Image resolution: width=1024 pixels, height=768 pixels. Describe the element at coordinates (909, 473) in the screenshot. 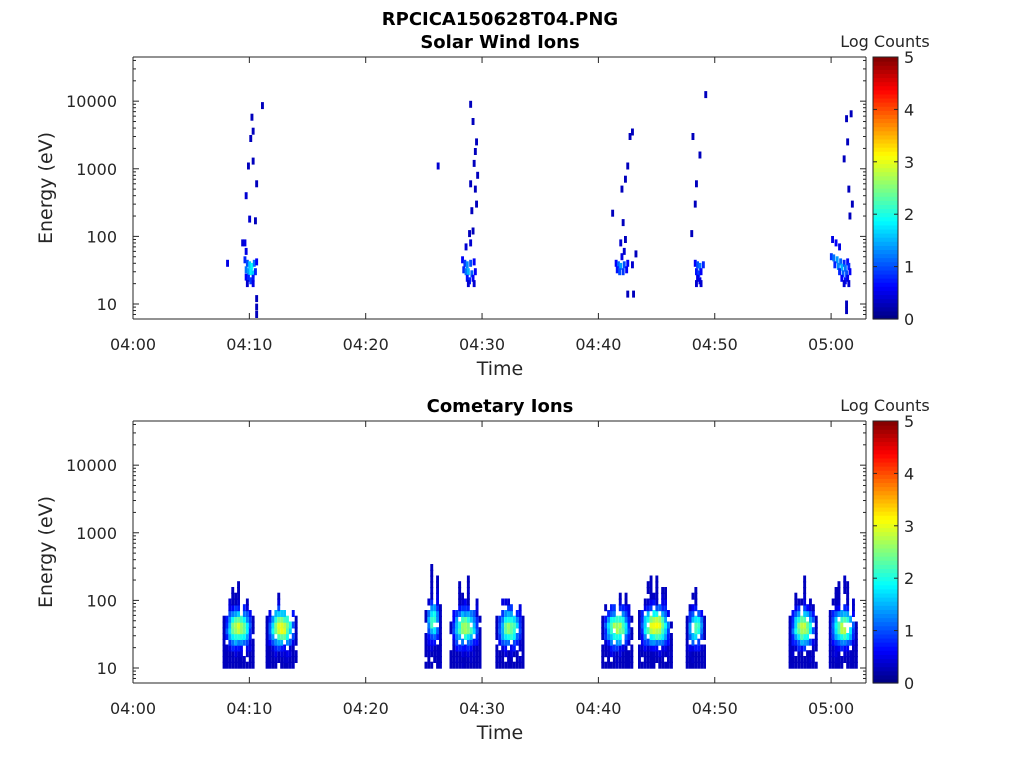

I see `colorbar-tick-label: 4` at that location.